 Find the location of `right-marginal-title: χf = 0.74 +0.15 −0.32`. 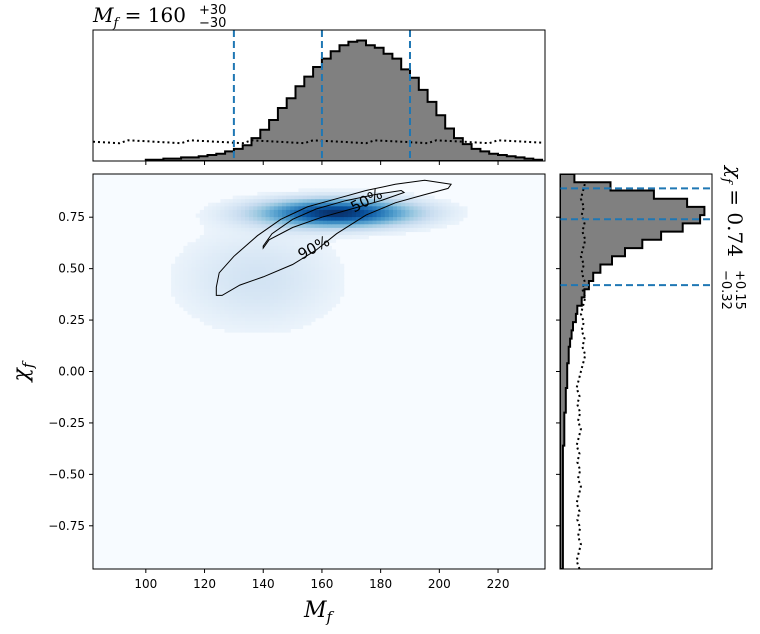

right-marginal-title: χf = 0.74 +0.15 −0.32 is located at coordinates (732, 237).